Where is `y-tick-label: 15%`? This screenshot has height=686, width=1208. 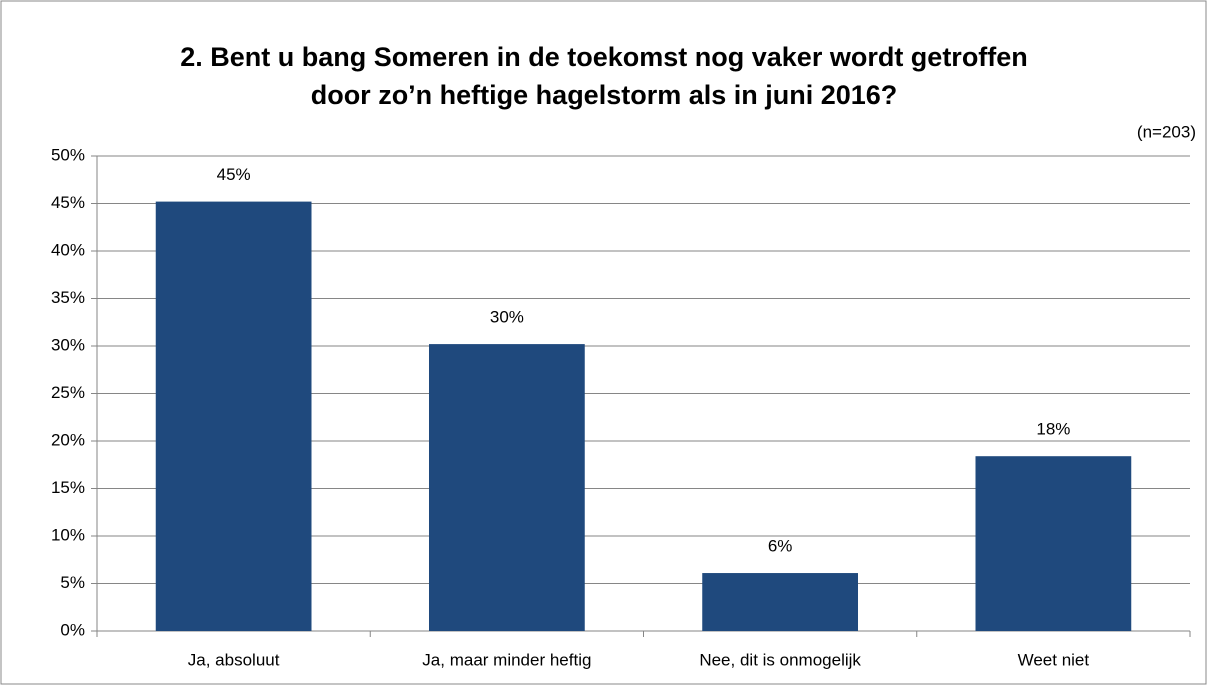
y-tick-label: 15% is located at coordinates (68, 487).